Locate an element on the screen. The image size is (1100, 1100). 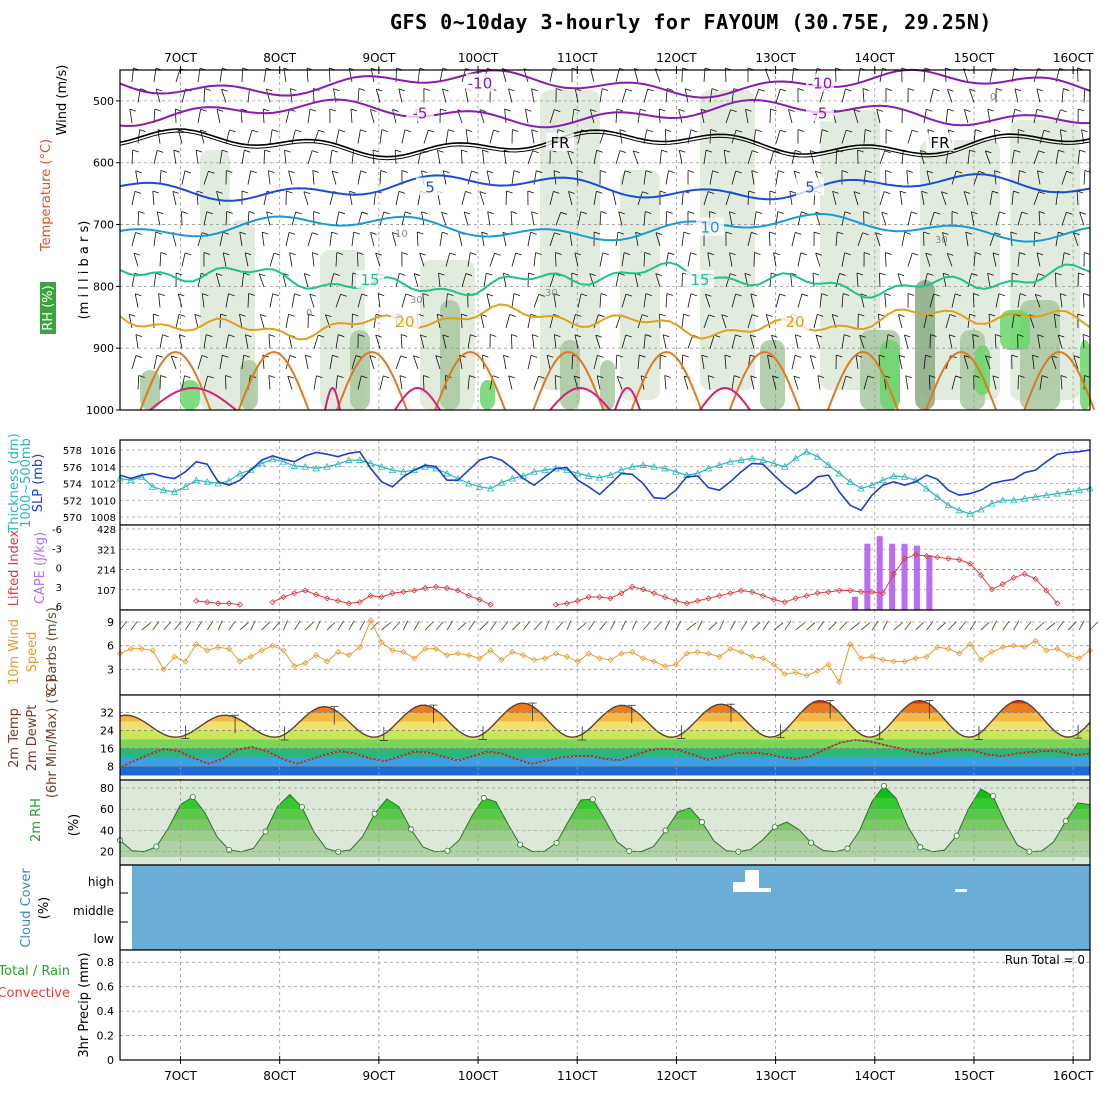
contour-label-bg is located at coordinates (560, 141).